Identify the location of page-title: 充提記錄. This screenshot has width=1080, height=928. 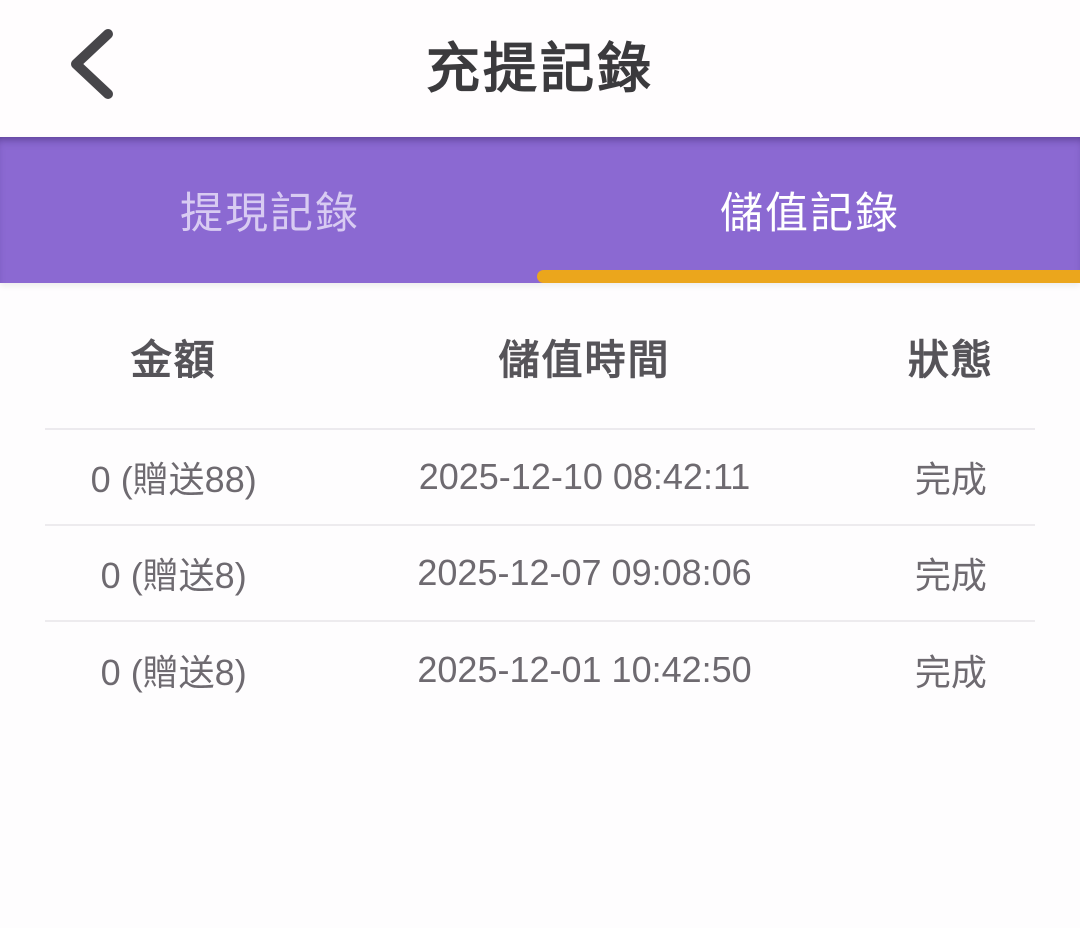
(540, 69).